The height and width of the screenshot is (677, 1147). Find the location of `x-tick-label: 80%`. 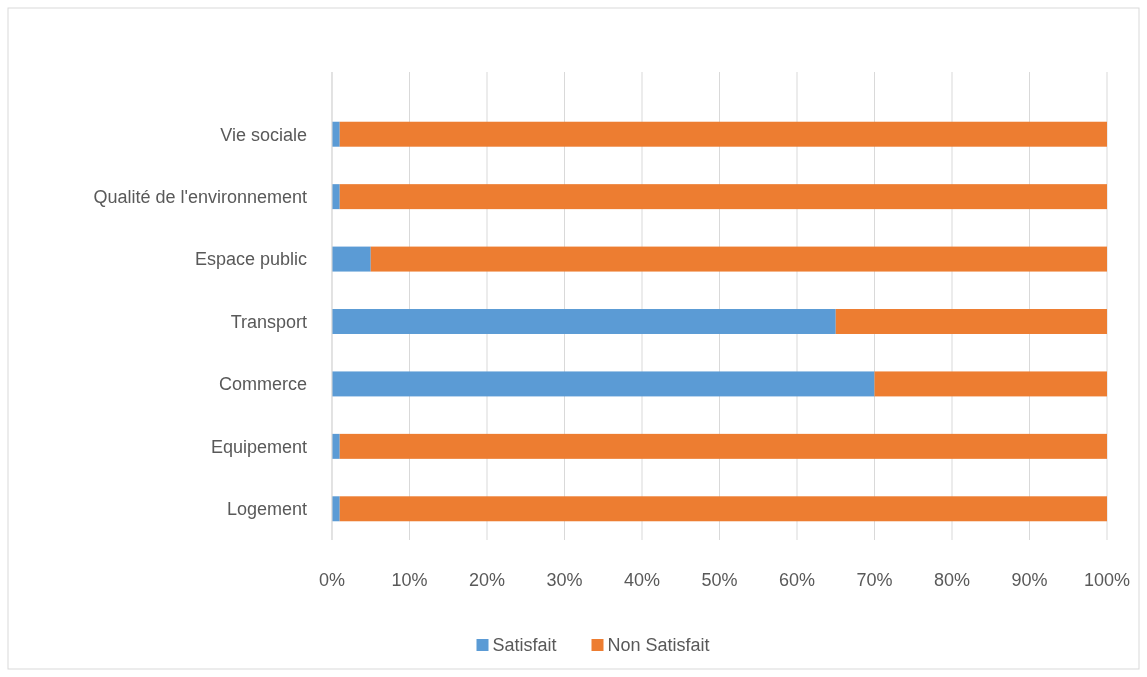

x-tick-label: 80% is located at coordinates (952, 580).